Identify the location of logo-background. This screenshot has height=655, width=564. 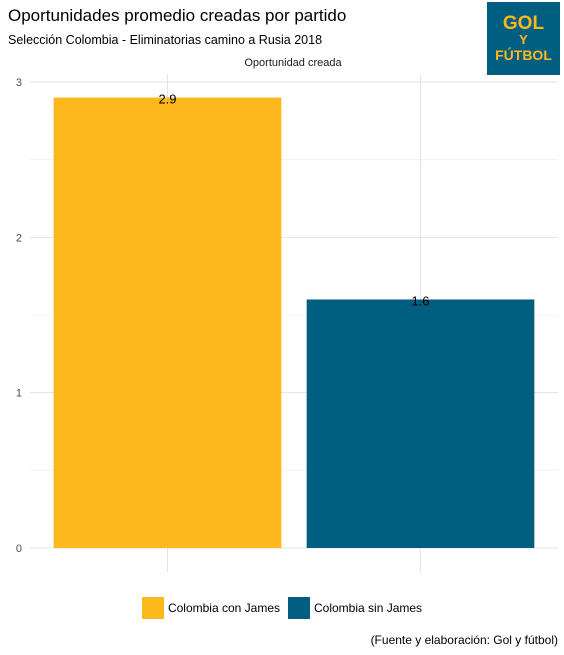
(523, 38).